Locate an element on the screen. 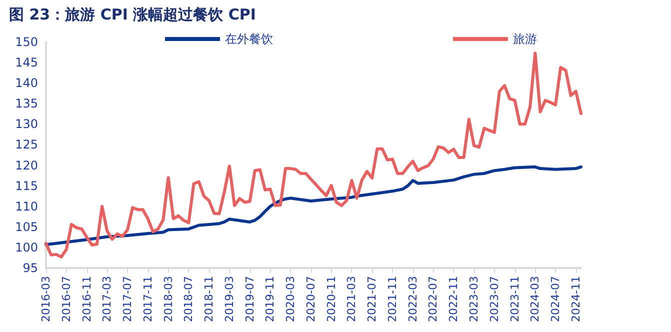 The image size is (671, 332). x-tick-label: 2019-03 is located at coordinates (229, 299).